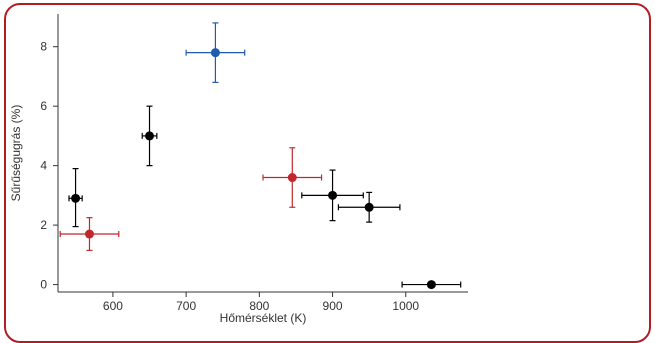  I want to click on y-tick-label: 6, so click(43, 106).